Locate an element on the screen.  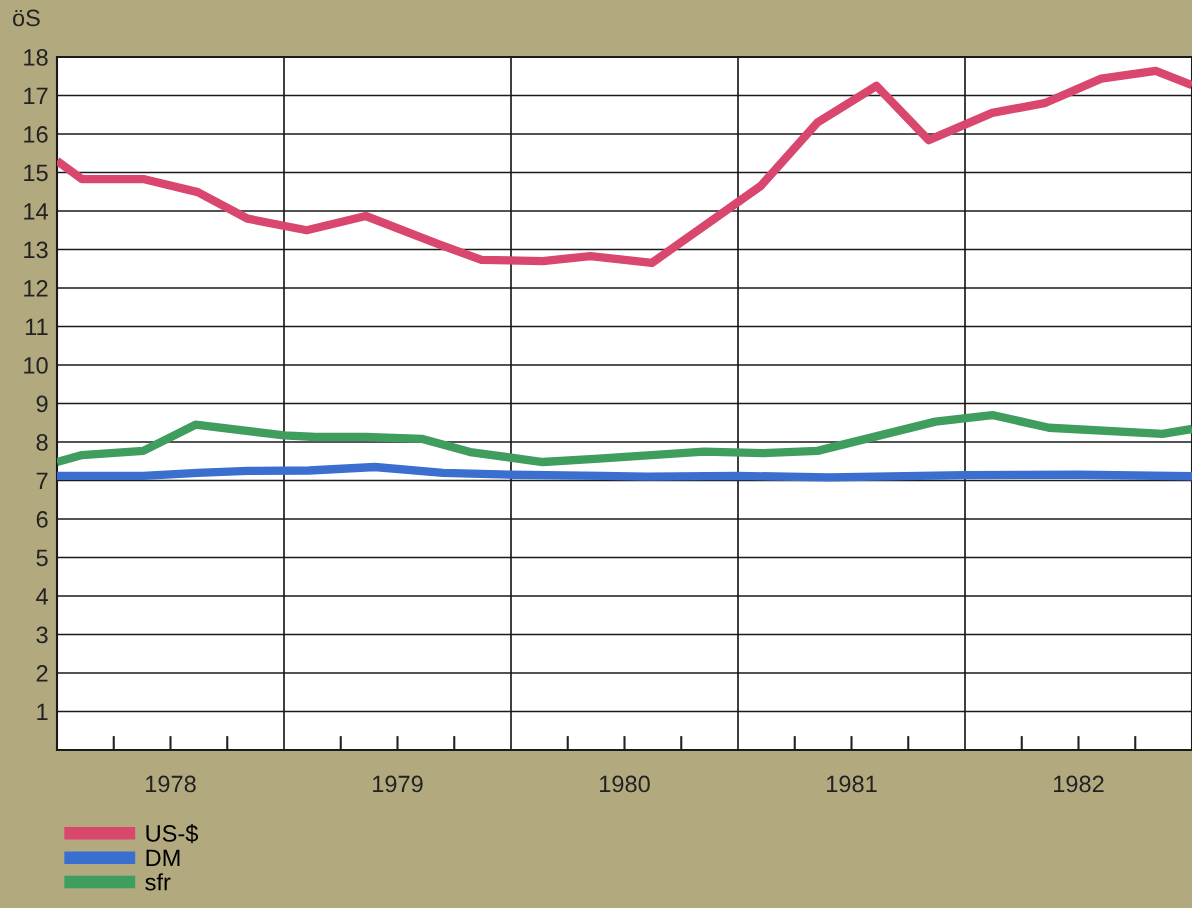
y-tick-label: 13 is located at coordinates (36, 250).